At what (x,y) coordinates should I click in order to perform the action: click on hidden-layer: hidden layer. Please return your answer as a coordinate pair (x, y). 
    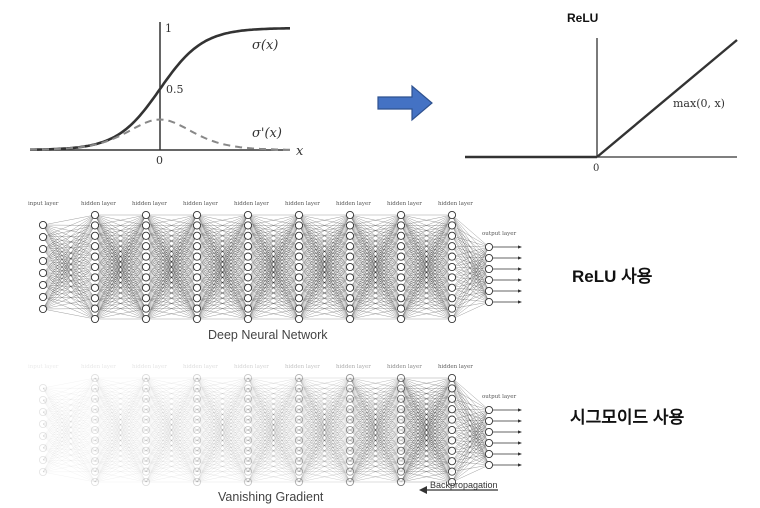
    Looking at the image, I should click on (251, 262).